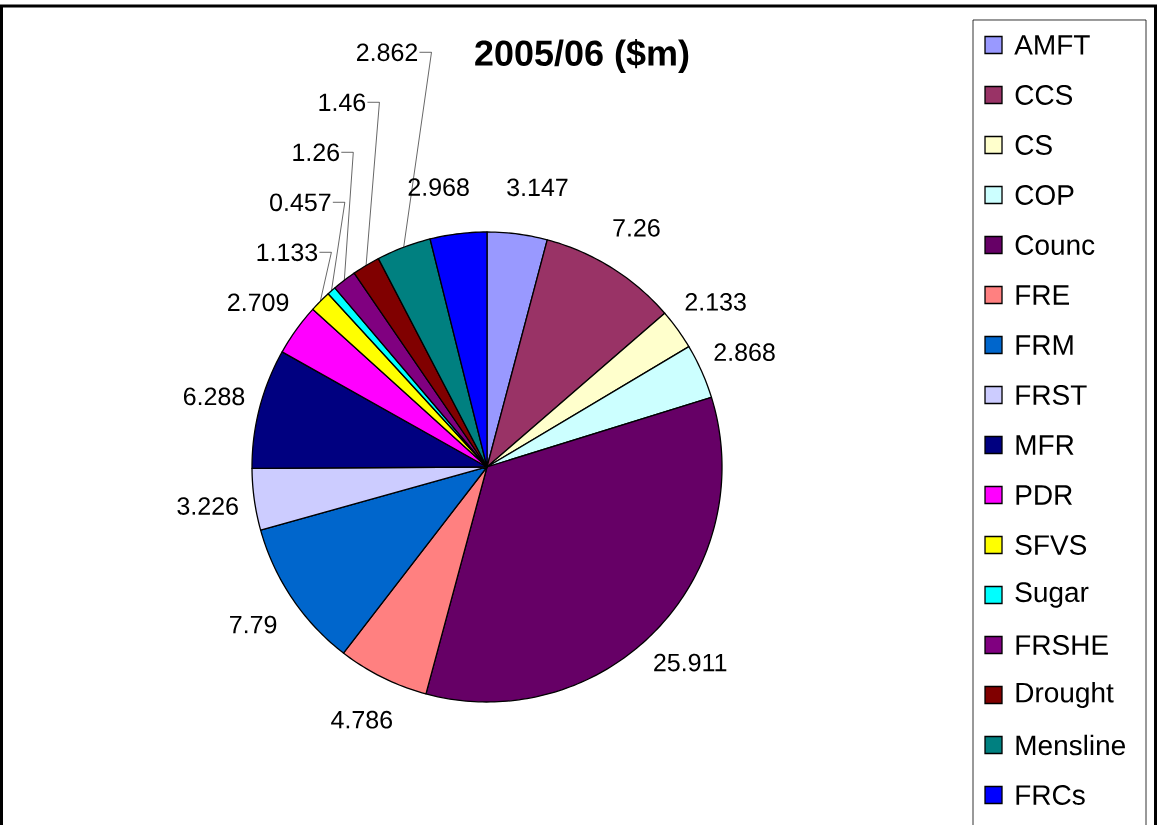  What do you see at coordinates (1055, 245) in the screenshot?
I see `legend-label: Counc` at bounding box center [1055, 245].